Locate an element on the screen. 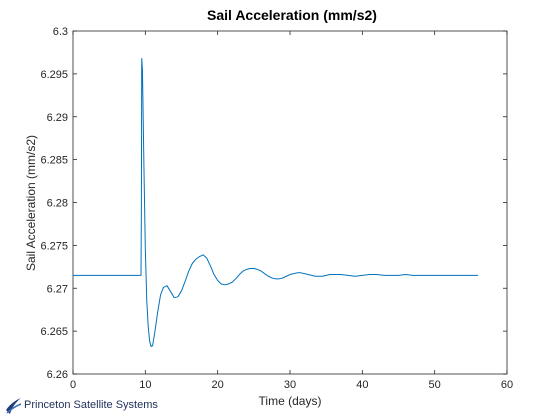 This screenshot has width=560, height=420. y-tick-label: 6.29 is located at coordinates (57, 118).